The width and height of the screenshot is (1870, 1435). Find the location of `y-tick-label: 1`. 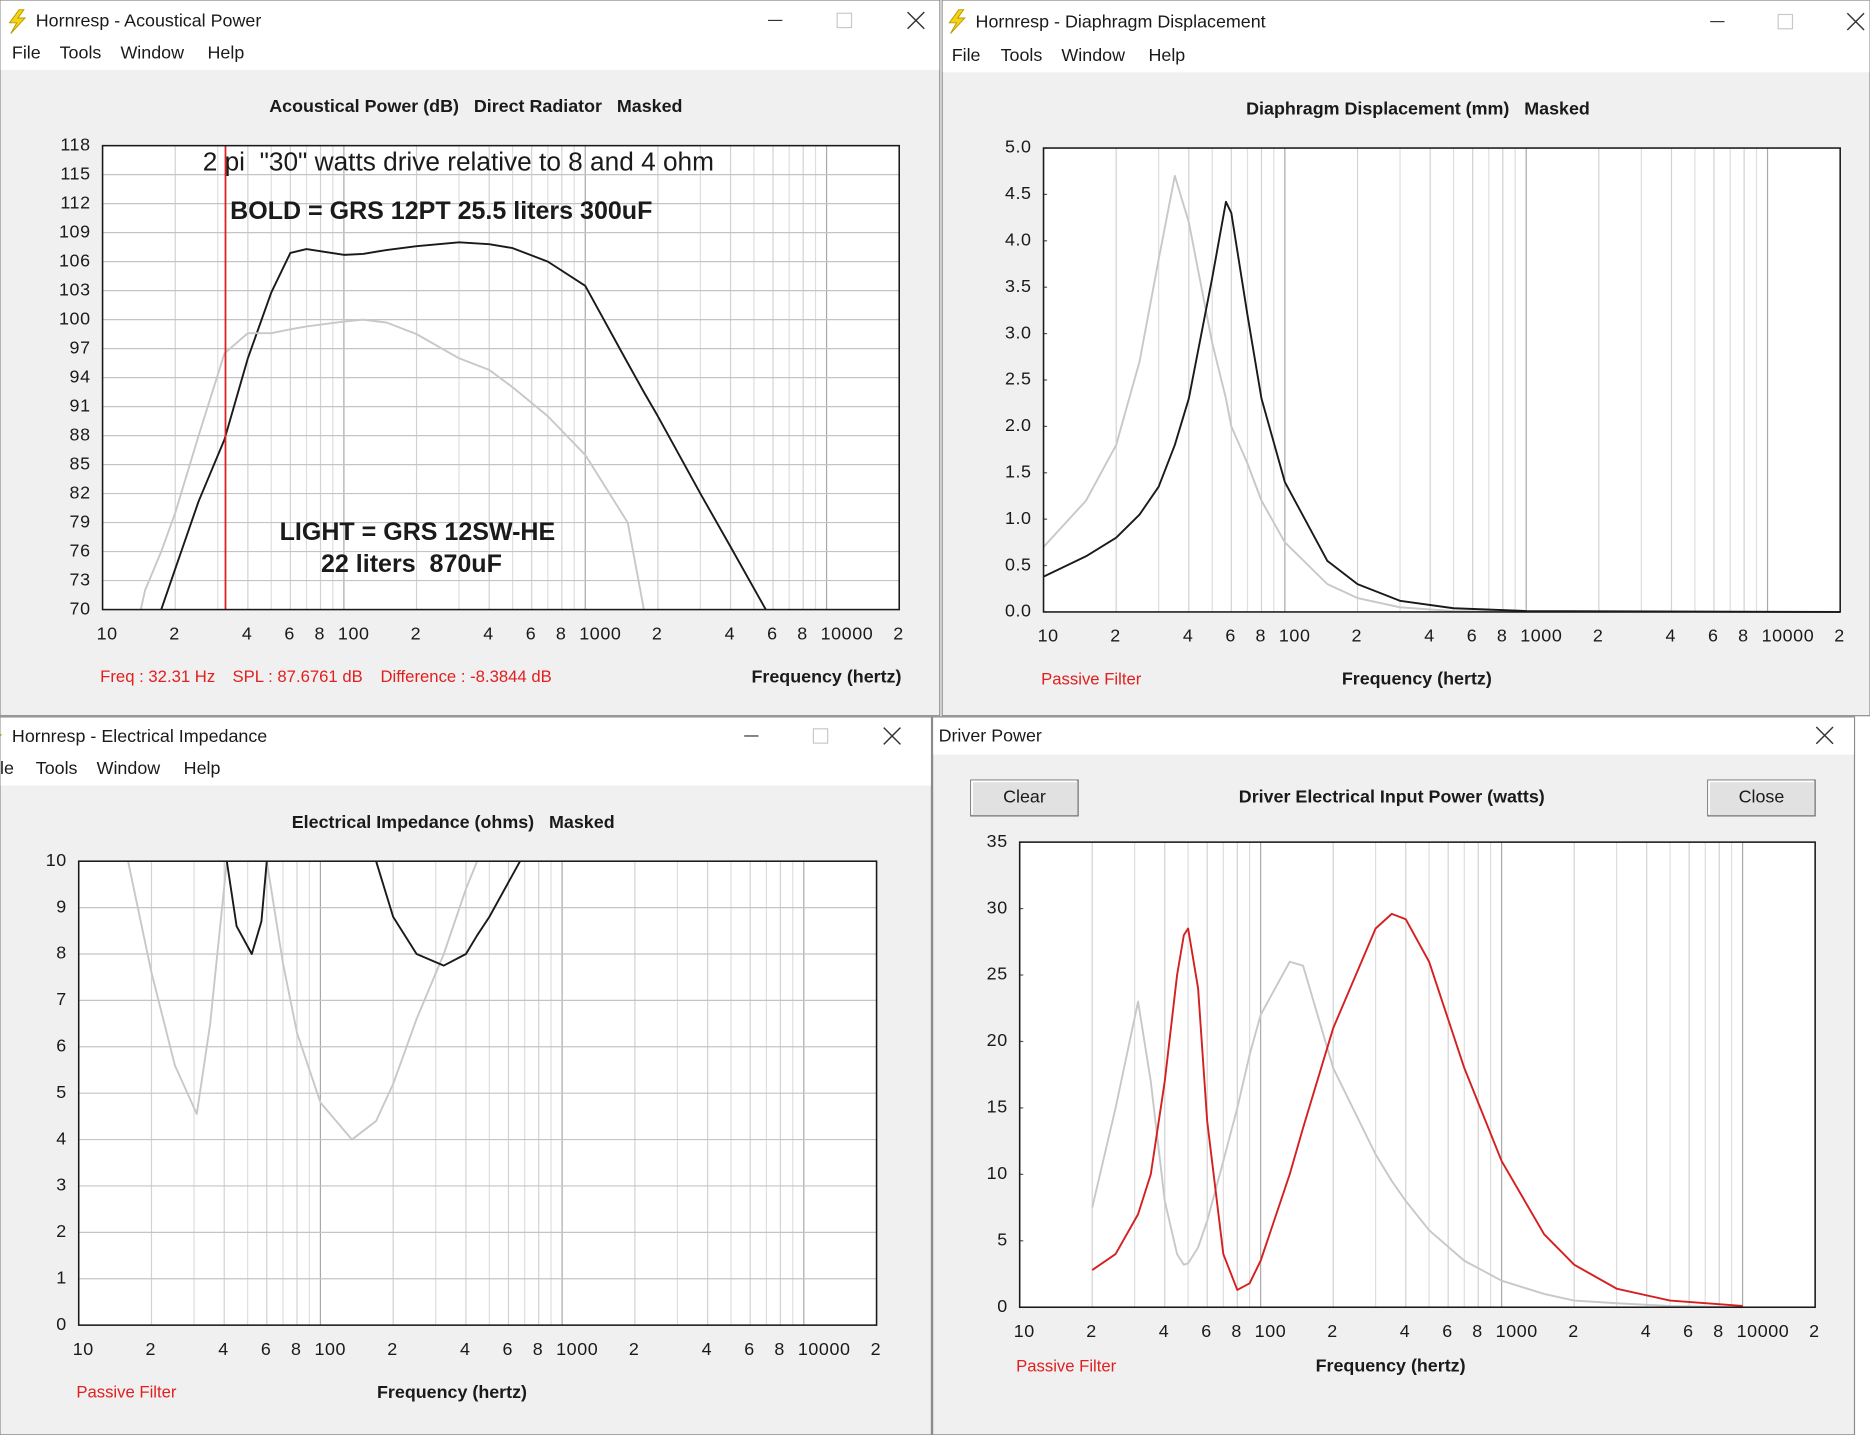

y-tick-label: 1 is located at coordinates (61, 1277).